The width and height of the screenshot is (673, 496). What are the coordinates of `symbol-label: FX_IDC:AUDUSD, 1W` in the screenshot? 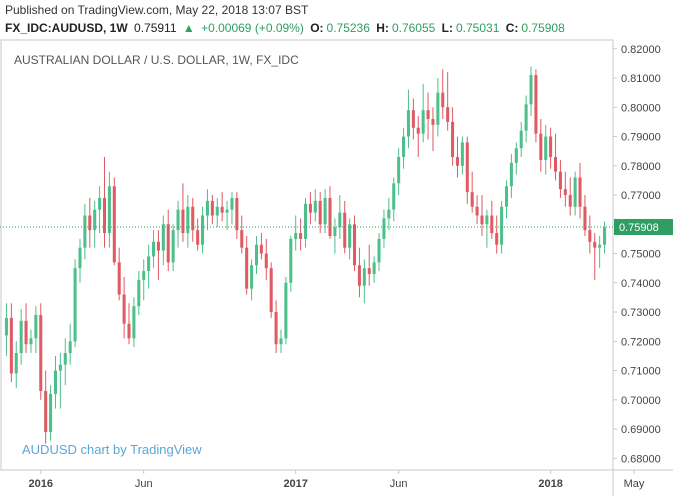 It's located at (66, 28).